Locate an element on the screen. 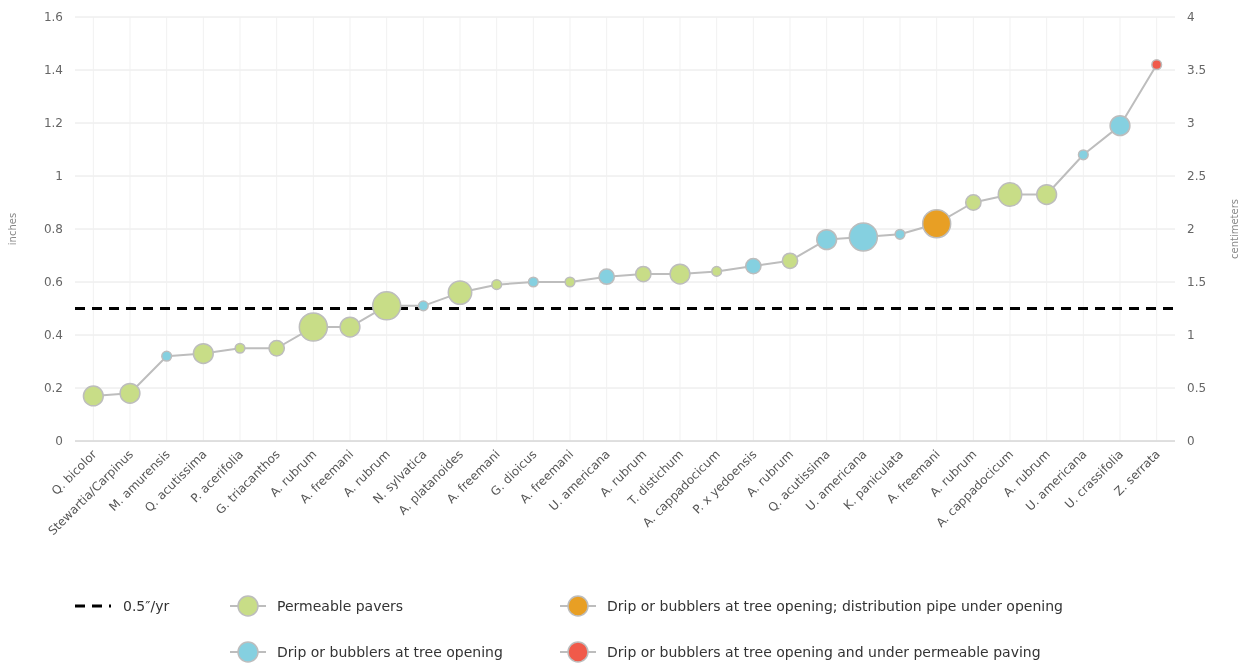  y2-tick-label: 4 is located at coordinates (1191, 17).